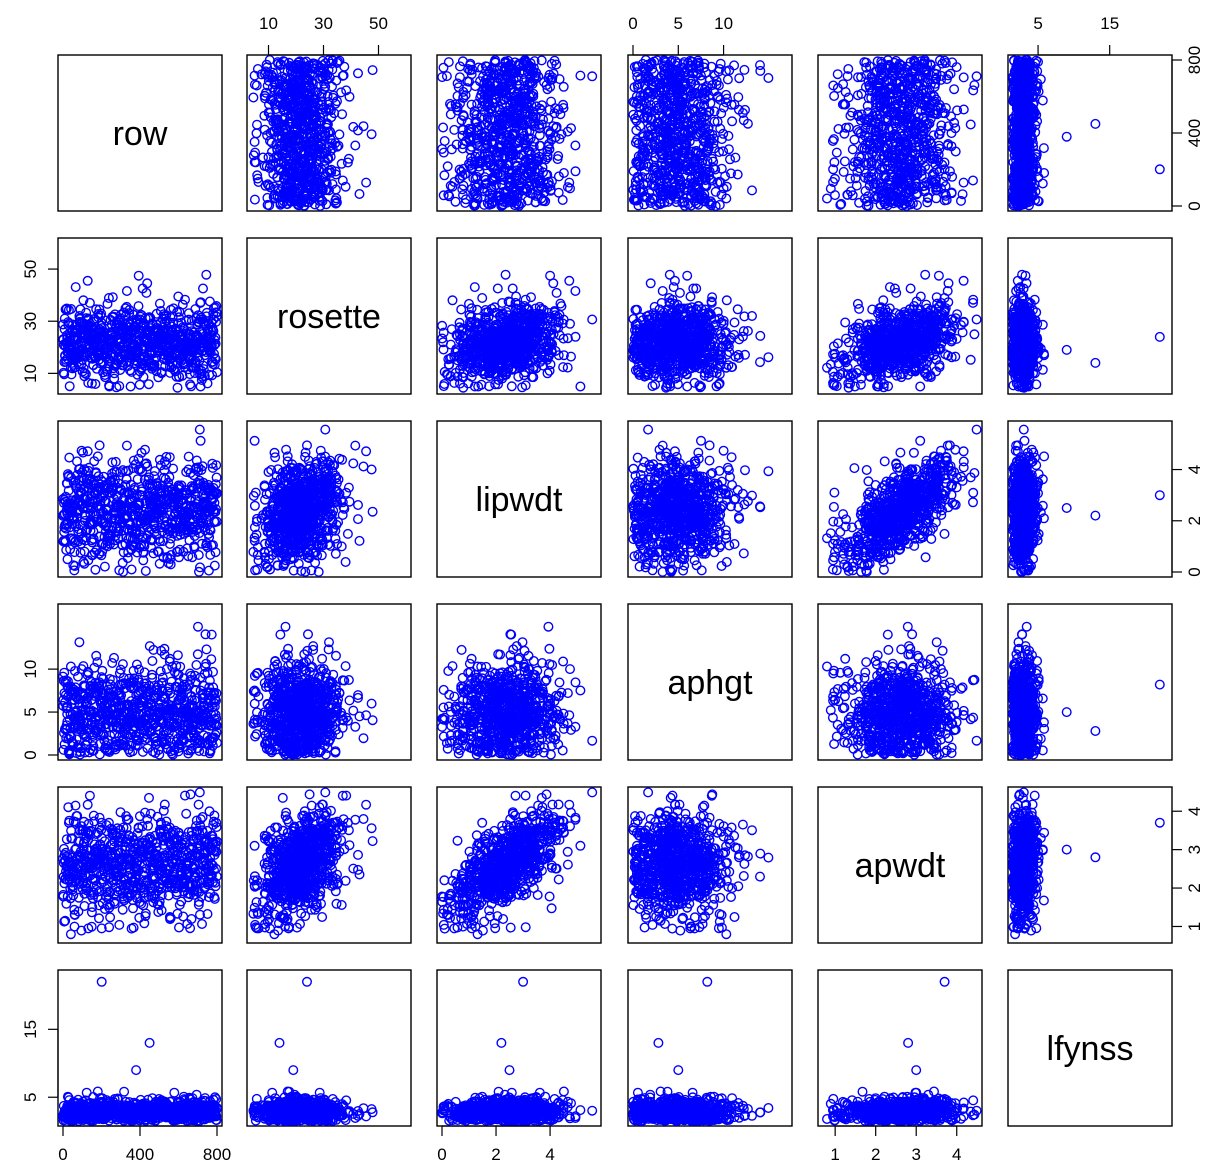  I want to click on variable-label-row: row, so click(140, 134).